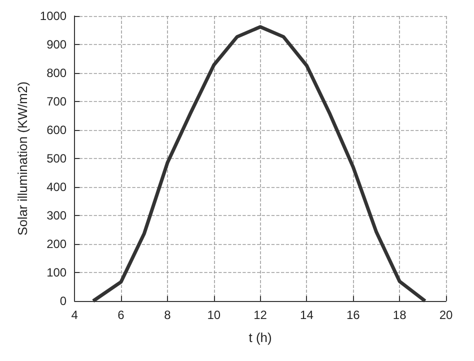  I want to click on y-tick-label: 400, so click(56, 187).